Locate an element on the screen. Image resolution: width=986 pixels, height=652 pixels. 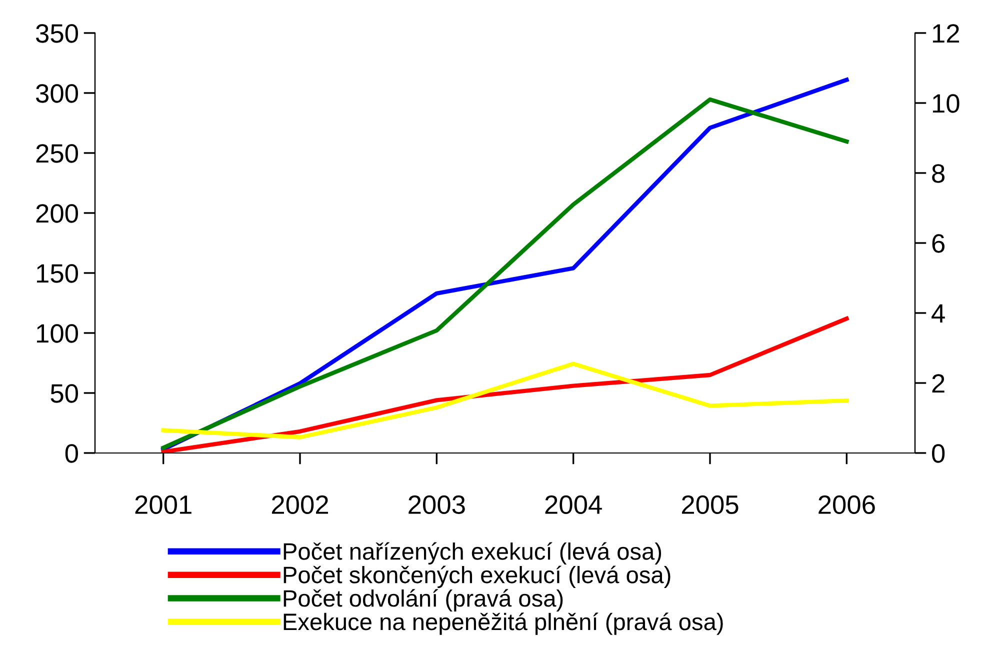
y2-tick-label: 4 is located at coordinates (938, 313).